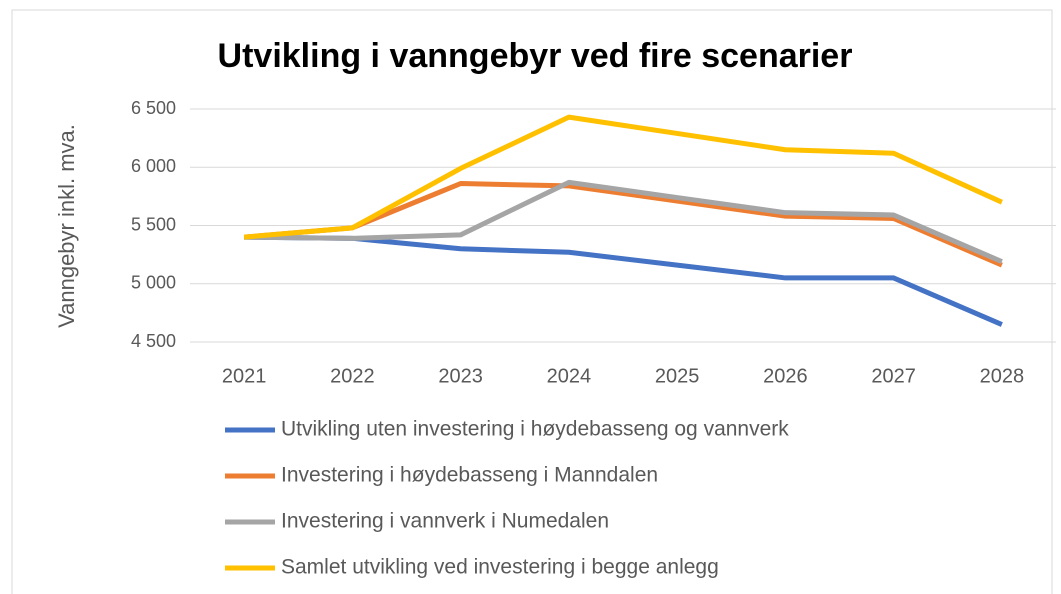  What do you see at coordinates (460, 376) in the screenshot?
I see `x-tick-label: 2023` at bounding box center [460, 376].